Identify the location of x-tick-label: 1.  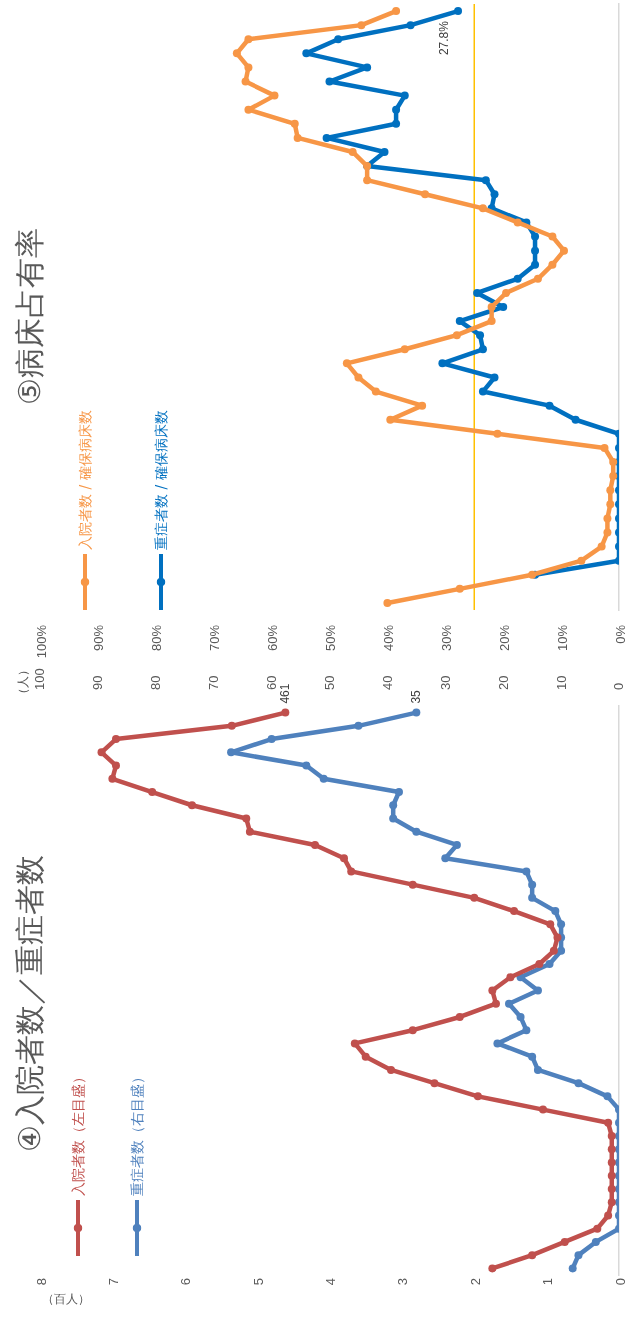
(548, 1282).